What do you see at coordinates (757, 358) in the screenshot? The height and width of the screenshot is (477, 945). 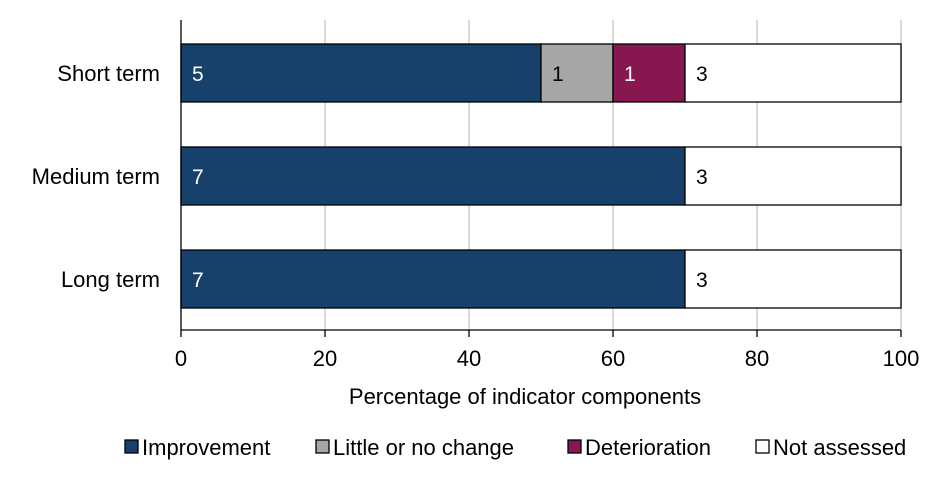 I see `x-tick-label: 80` at bounding box center [757, 358].